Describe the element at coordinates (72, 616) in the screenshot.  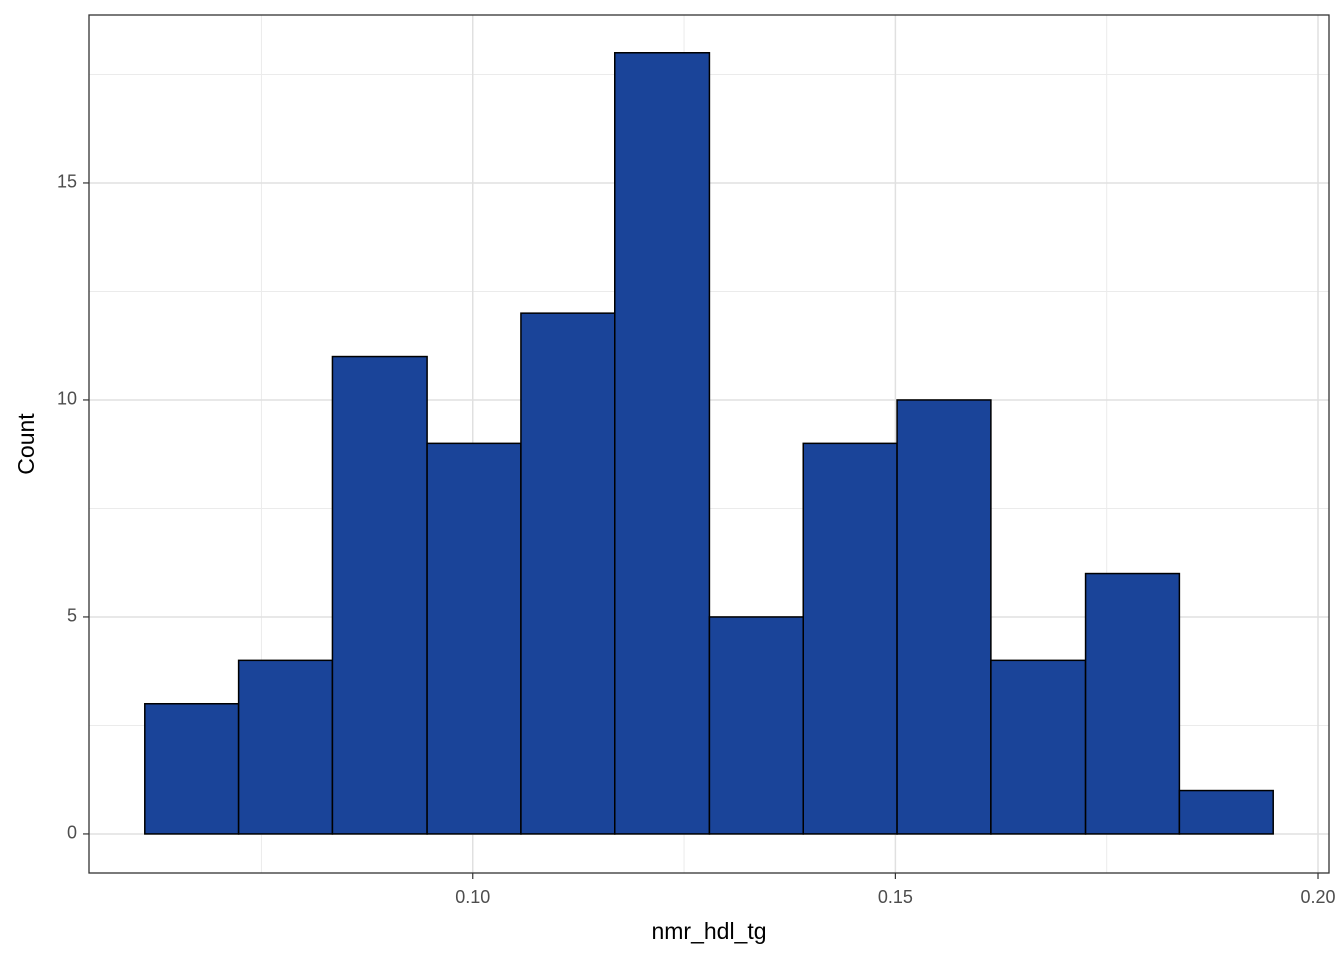
I see `y-tick-label: 5` at that location.